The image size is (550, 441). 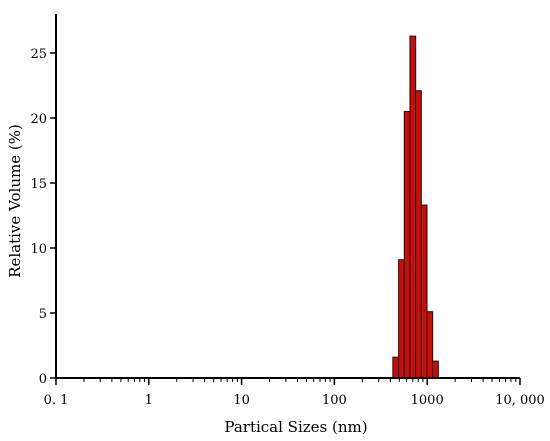 What do you see at coordinates (38, 249) in the screenshot?
I see `y-tick-label-2: 10` at bounding box center [38, 249].